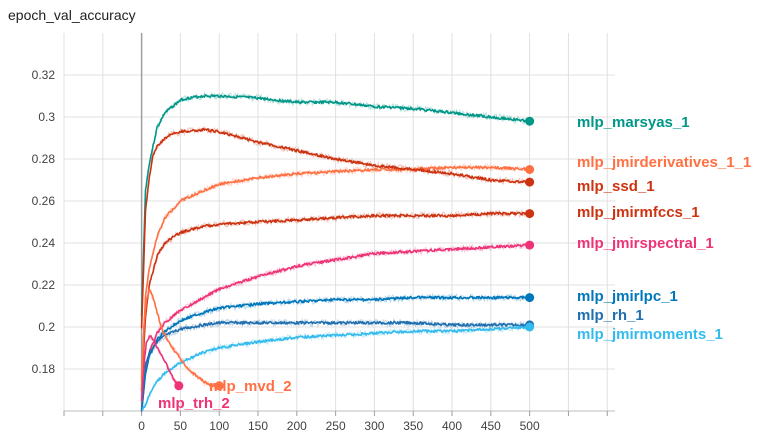 The image size is (769, 436). I want to click on series-label: mlp_jmirderivatives_1_1, so click(664, 162).